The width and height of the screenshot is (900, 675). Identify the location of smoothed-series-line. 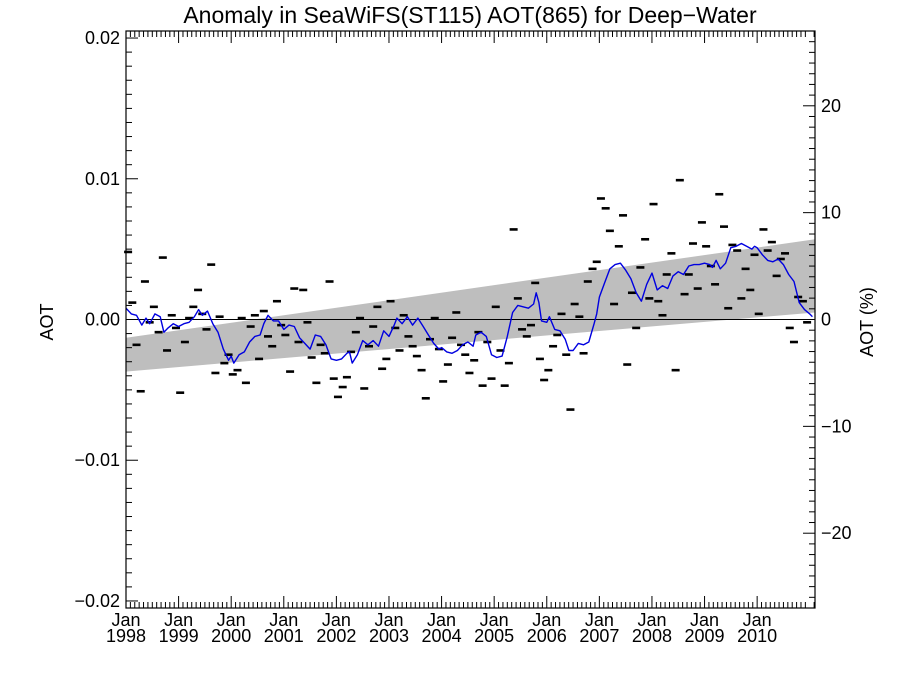
(469, 303).